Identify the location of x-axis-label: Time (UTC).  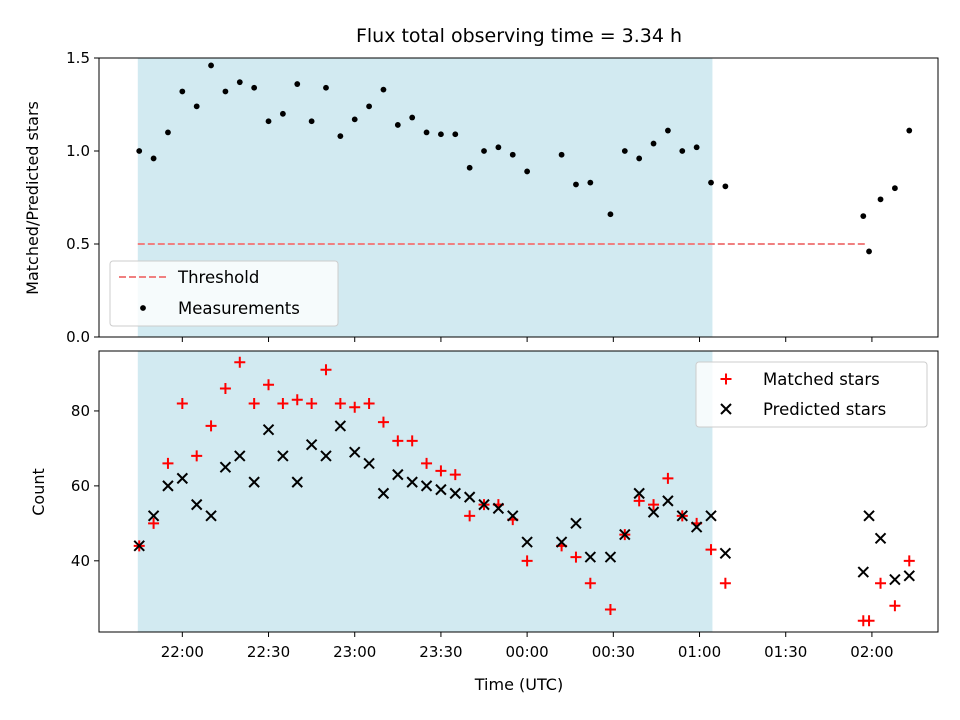
(518, 684).